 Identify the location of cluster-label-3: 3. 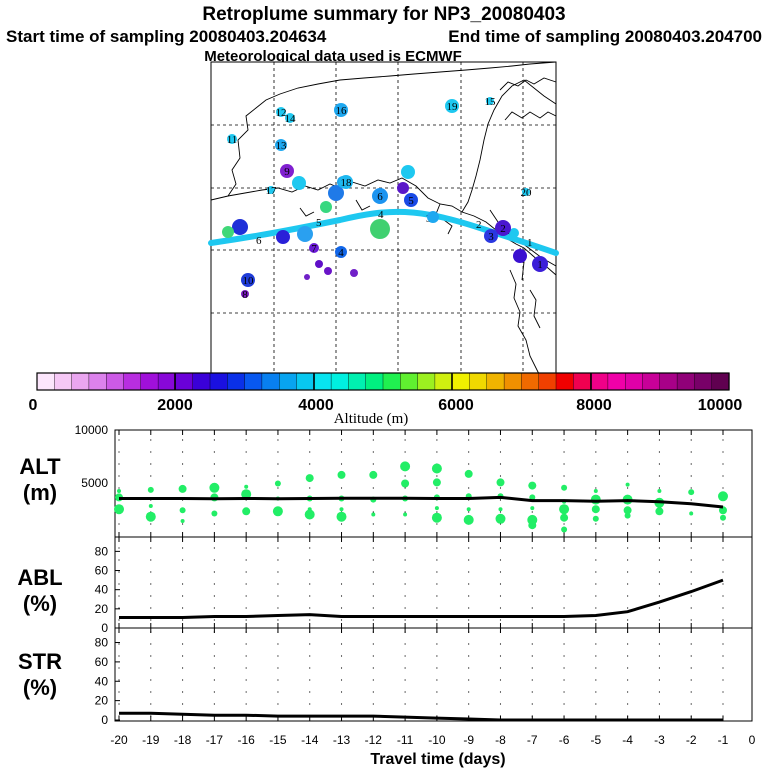
(491, 237).